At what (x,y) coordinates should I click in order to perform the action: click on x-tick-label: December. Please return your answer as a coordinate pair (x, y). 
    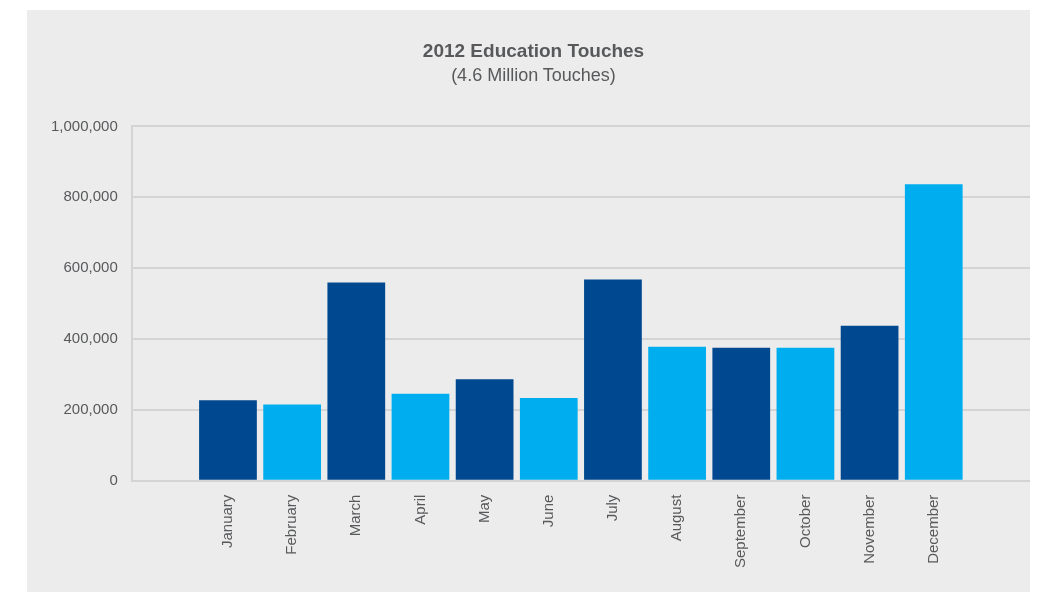
    Looking at the image, I should click on (932, 529).